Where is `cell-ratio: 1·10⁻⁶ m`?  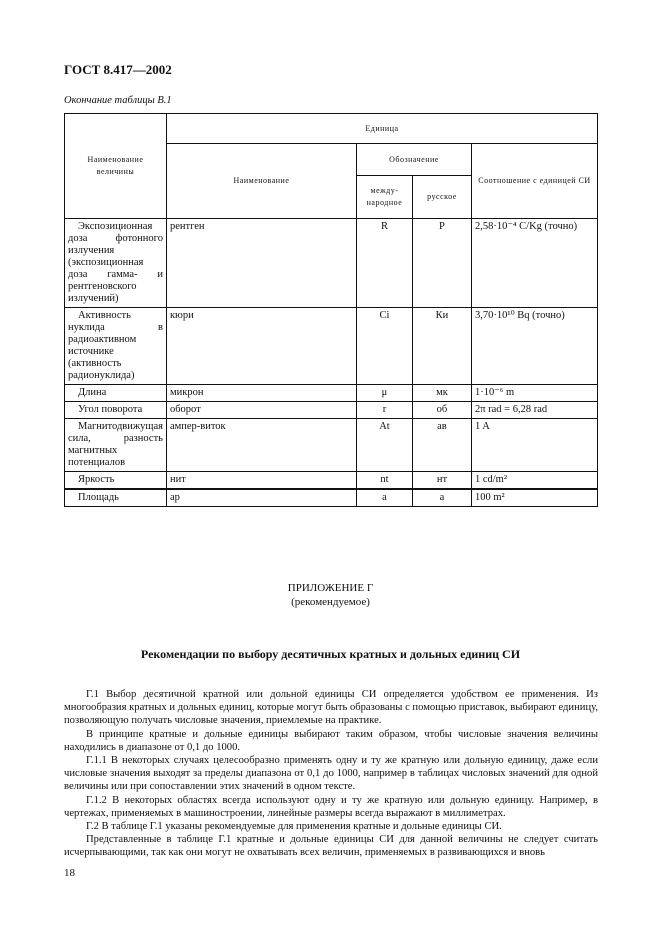 cell-ratio: 1·10⁻⁶ m is located at coordinates (534, 393).